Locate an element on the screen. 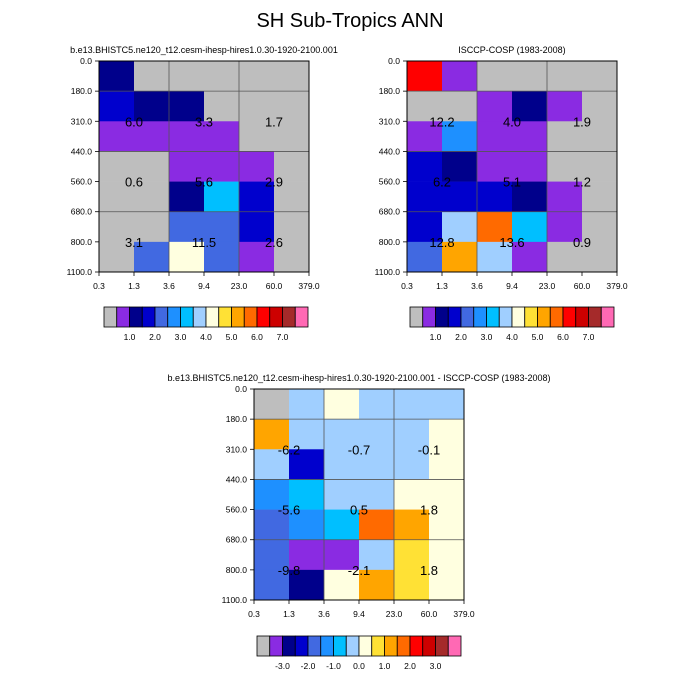 The height and width of the screenshot is (700, 700). group-value-label: 2.9 is located at coordinates (274, 182).